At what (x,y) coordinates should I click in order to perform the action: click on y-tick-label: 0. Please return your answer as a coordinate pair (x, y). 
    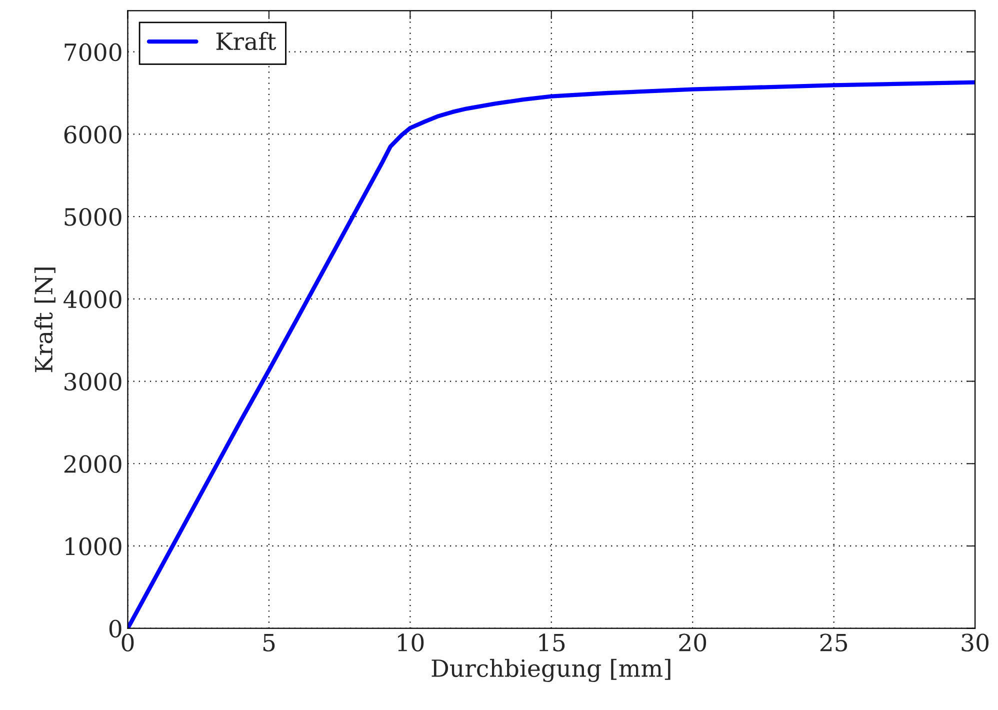
    Looking at the image, I should click on (115, 629).